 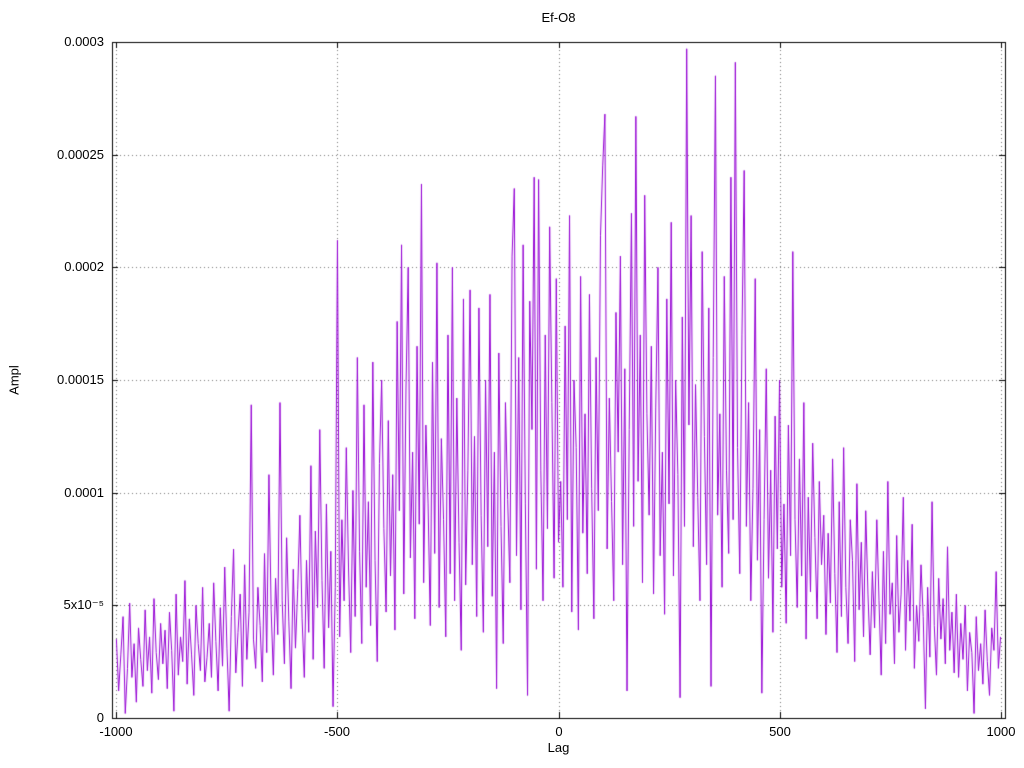 What do you see at coordinates (80, 154) in the screenshot?
I see `y-tick-label: 0.00025` at bounding box center [80, 154].